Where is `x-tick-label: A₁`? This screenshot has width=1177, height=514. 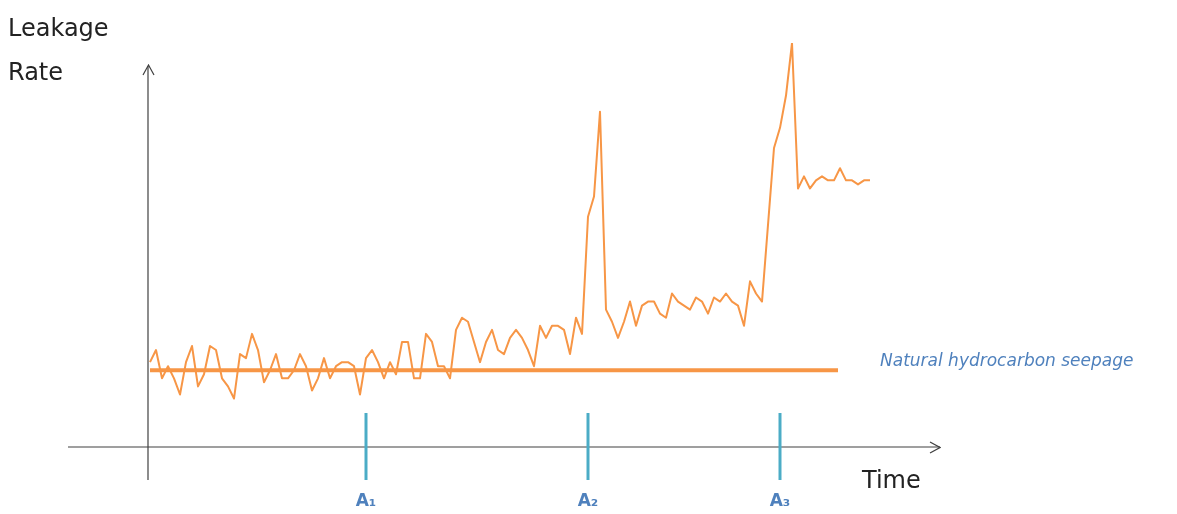
x-tick-label: A₁ is located at coordinates (366, 499).